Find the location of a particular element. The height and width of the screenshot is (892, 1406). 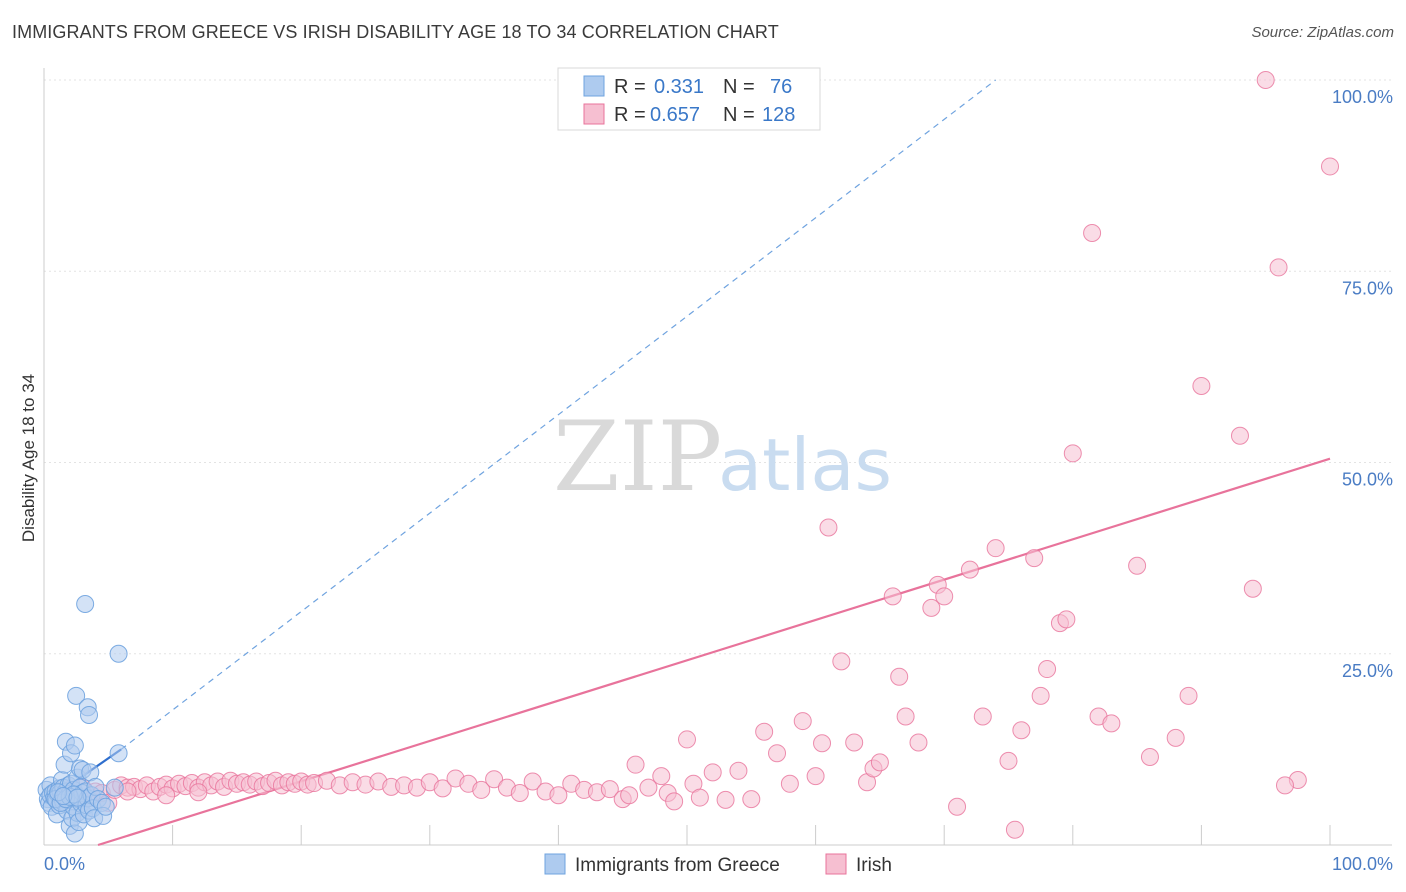

bottom-legend-label-greece: Immigrants from Greece is located at coordinates (677, 865).